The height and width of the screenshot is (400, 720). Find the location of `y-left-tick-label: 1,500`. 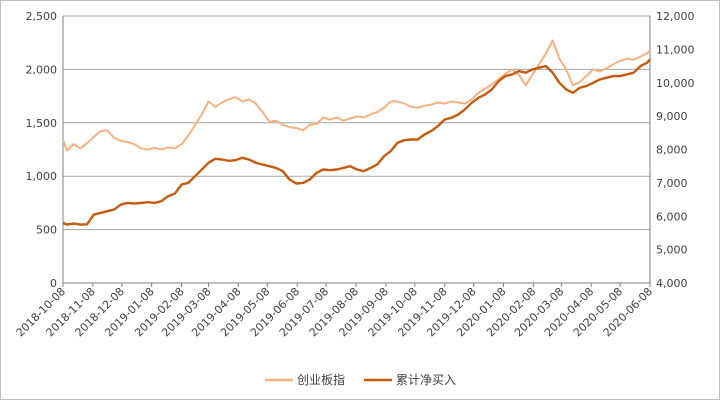

y-left-tick-label: 1,500 is located at coordinates (42, 123).